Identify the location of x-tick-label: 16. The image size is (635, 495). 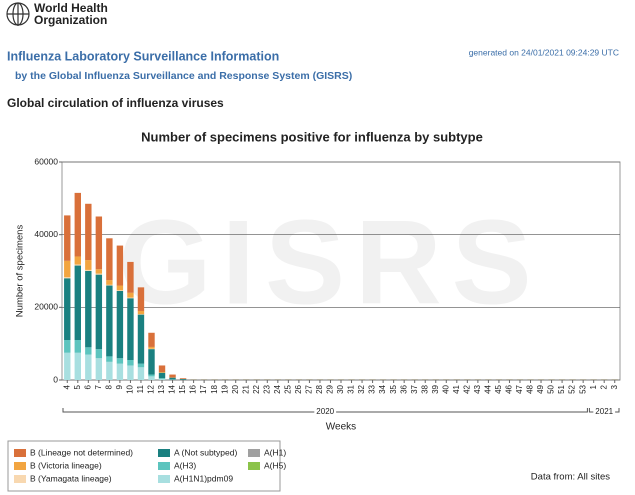
(193, 388).